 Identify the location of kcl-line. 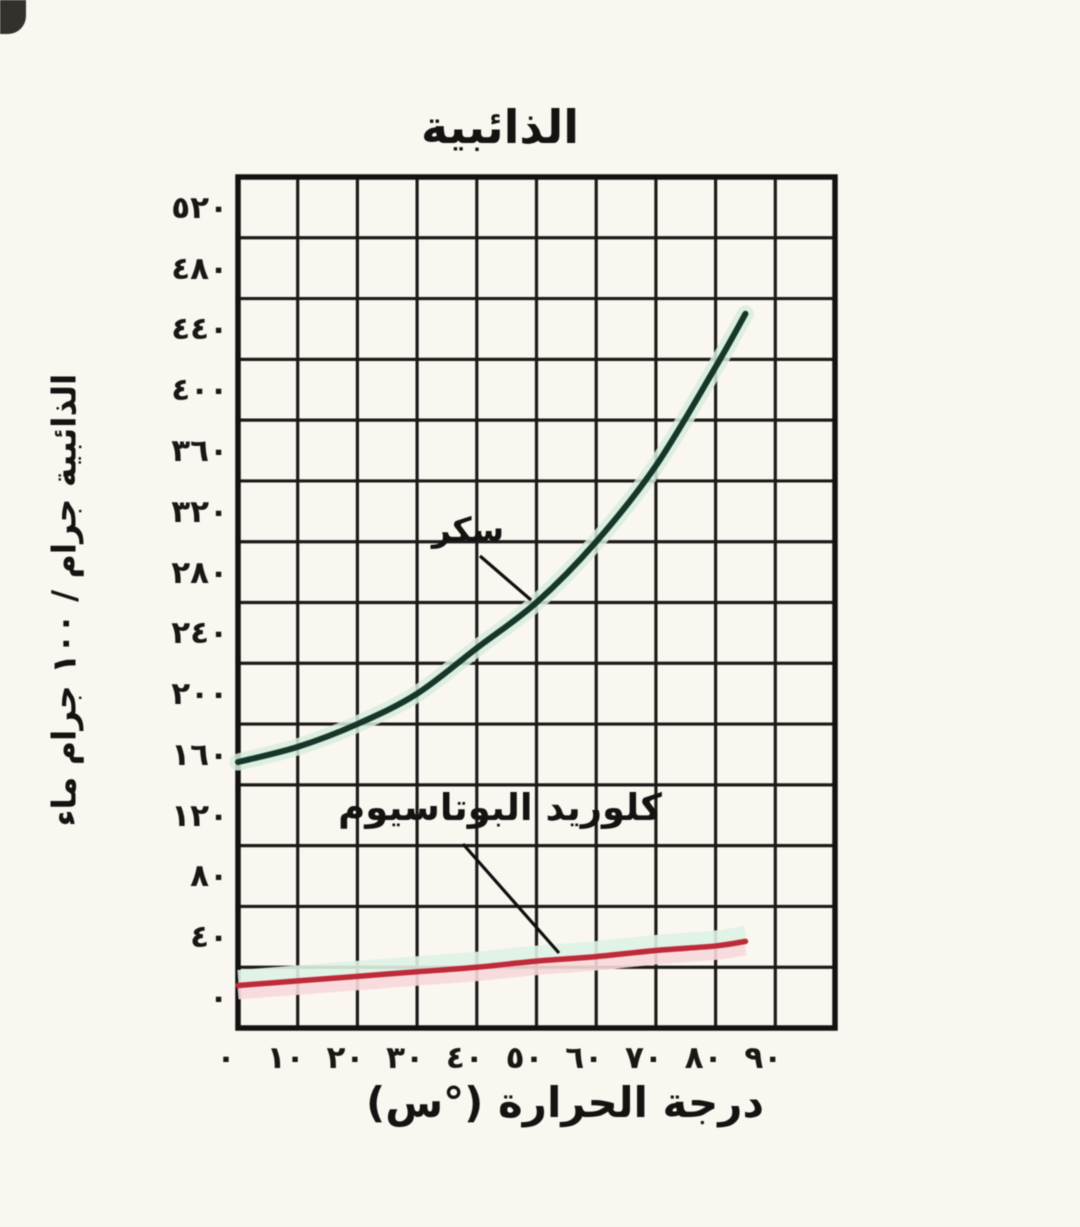
(492, 963).